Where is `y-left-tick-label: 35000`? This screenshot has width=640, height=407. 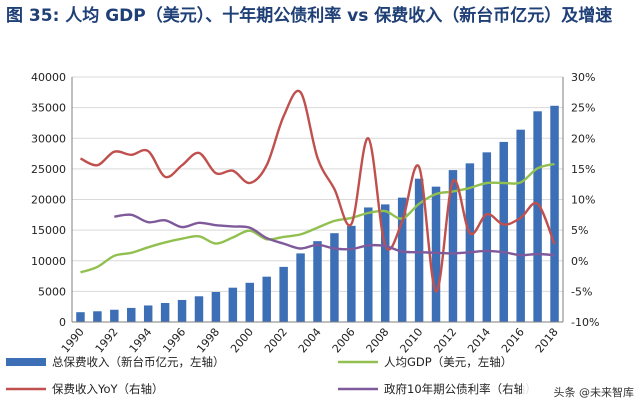 y-left-tick-label: 35000 is located at coordinates (48, 108).